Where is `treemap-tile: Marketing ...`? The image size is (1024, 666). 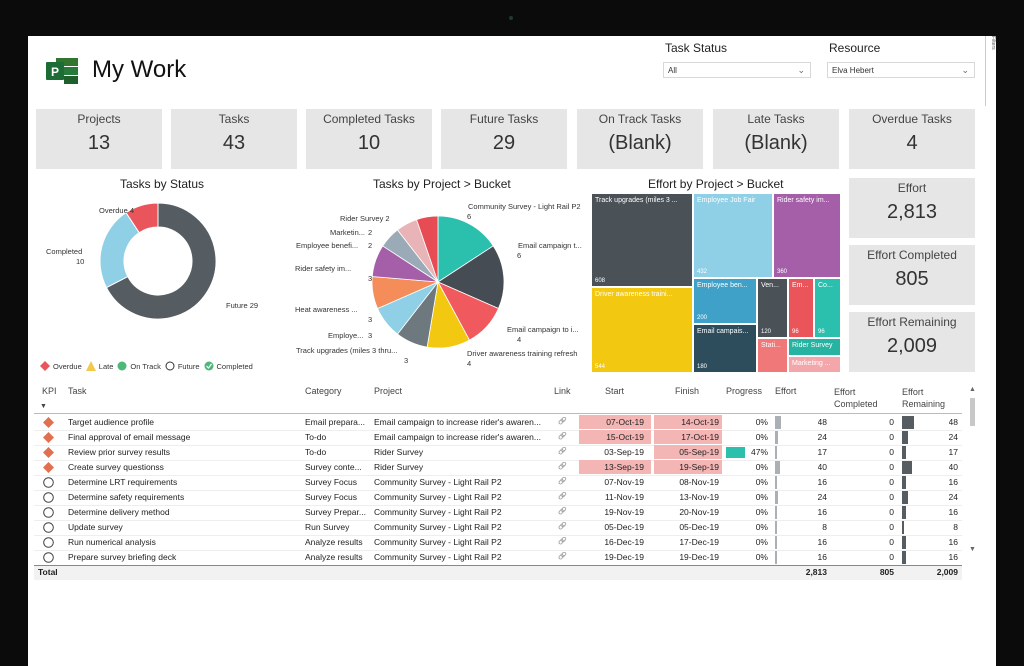
treemap-tile: Marketing ... is located at coordinates (814, 364).